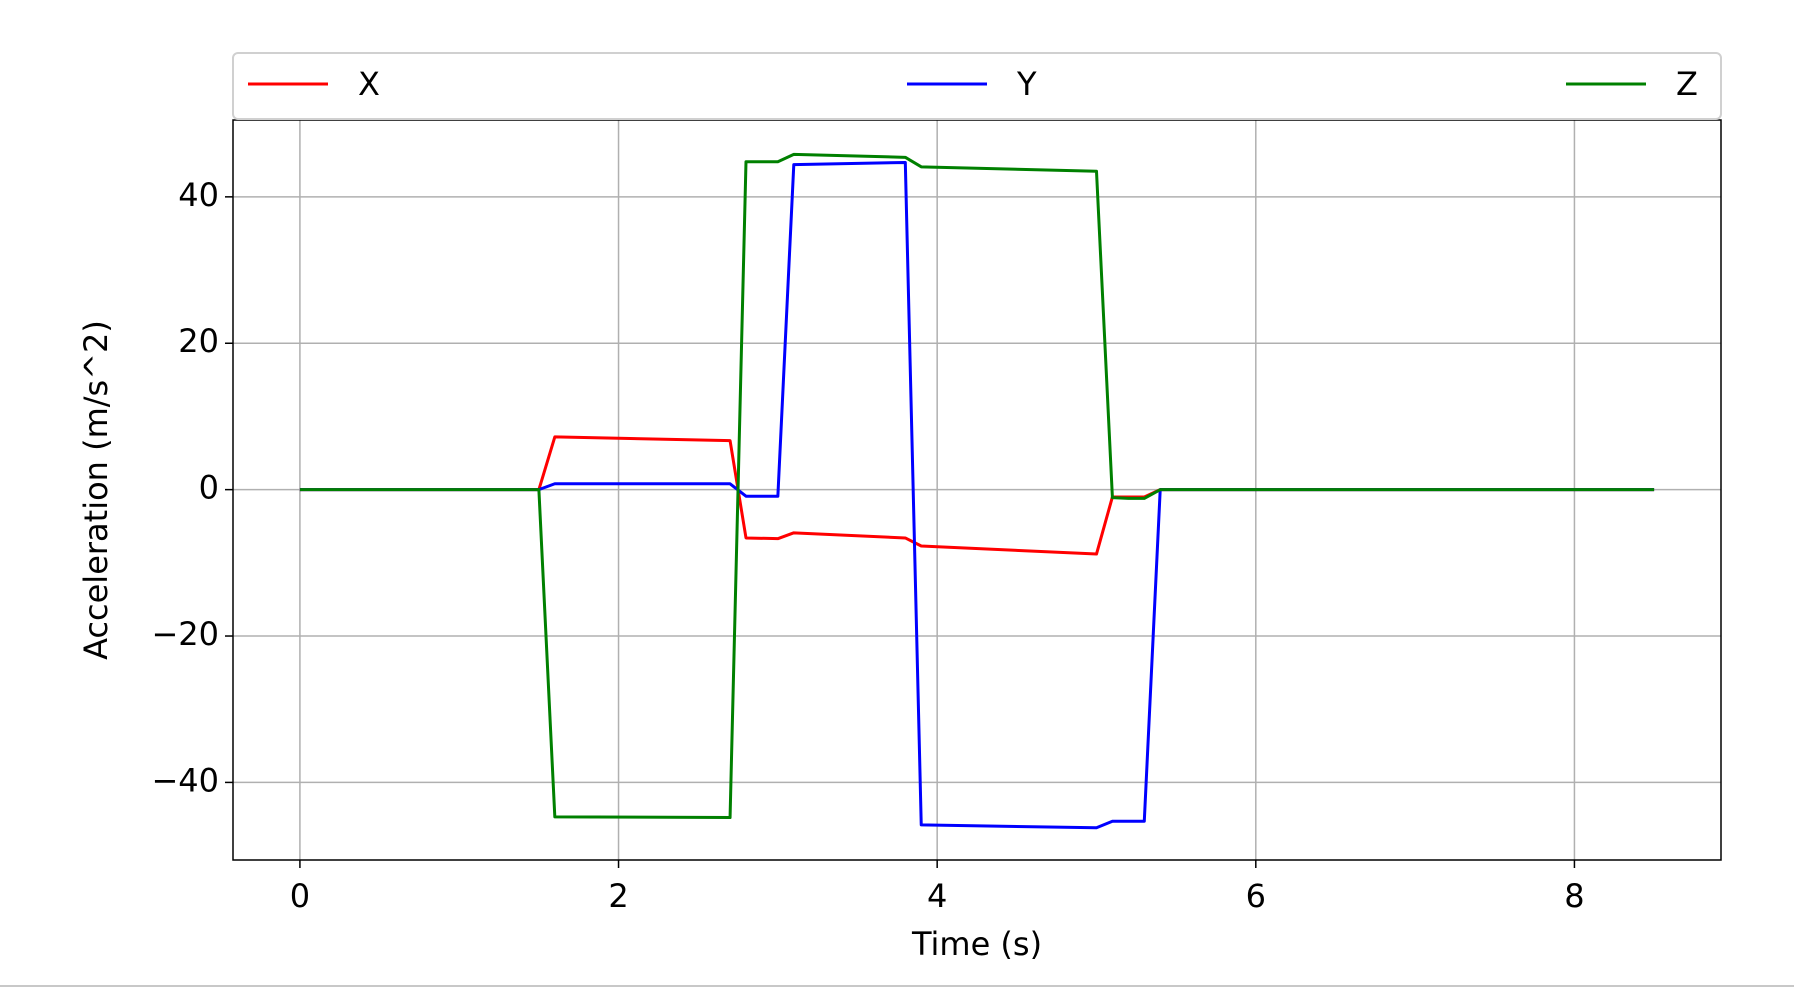 Image resolution: width=1794 pixels, height=996 pixels. Describe the element at coordinates (209, 488) in the screenshot. I see `y-tick-label: 0` at that location.